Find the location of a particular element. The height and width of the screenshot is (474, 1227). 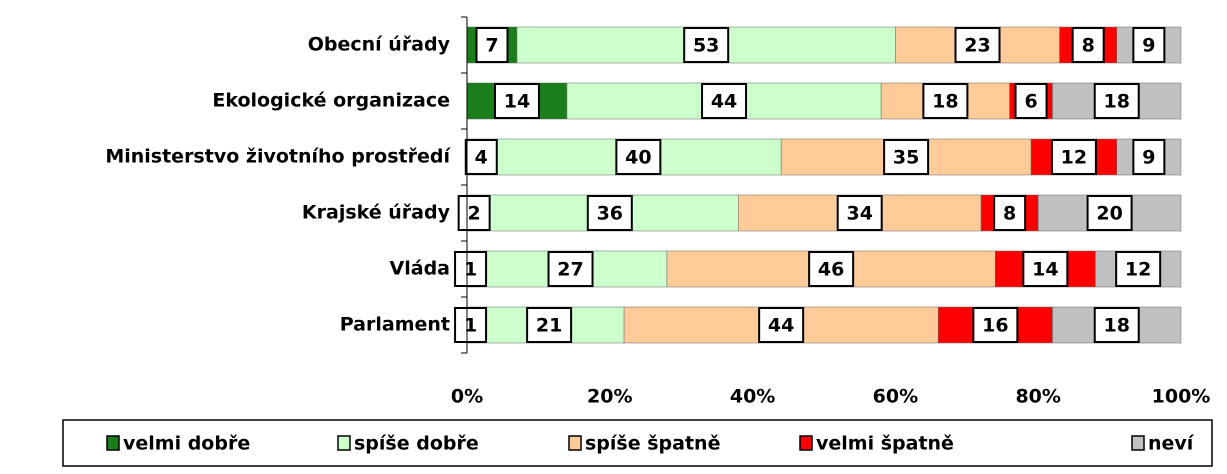

y-tick-label: Obecní úřady is located at coordinates (379, 45).